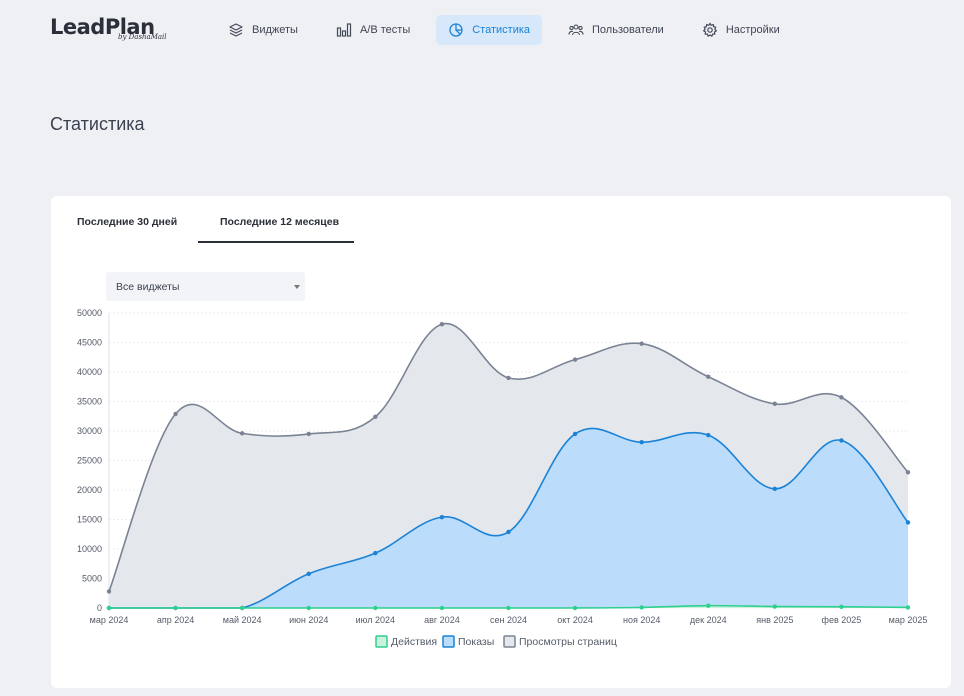 Image resolution: width=964 pixels, height=696 pixels. Describe the element at coordinates (92, 579) in the screenshot. I see `y-tick-label: 5000` at that location.